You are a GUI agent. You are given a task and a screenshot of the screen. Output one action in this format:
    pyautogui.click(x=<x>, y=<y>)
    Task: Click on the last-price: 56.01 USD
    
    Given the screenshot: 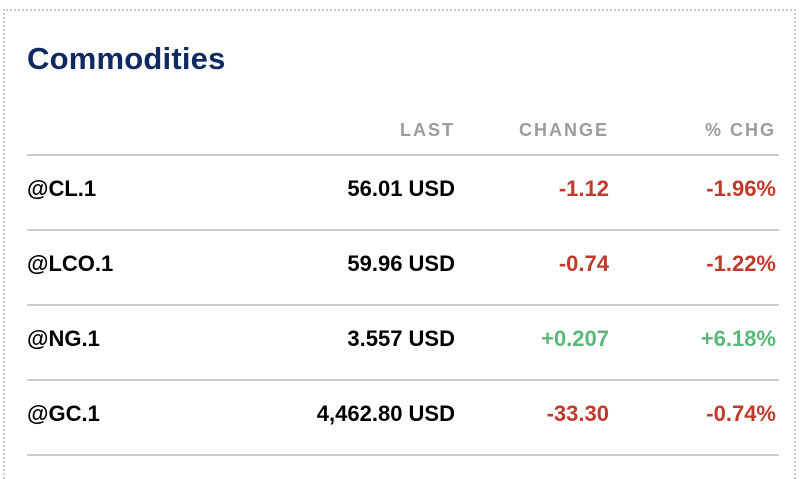 What is the action you would take?
    pyautogui.click(x=401, y=188)
    